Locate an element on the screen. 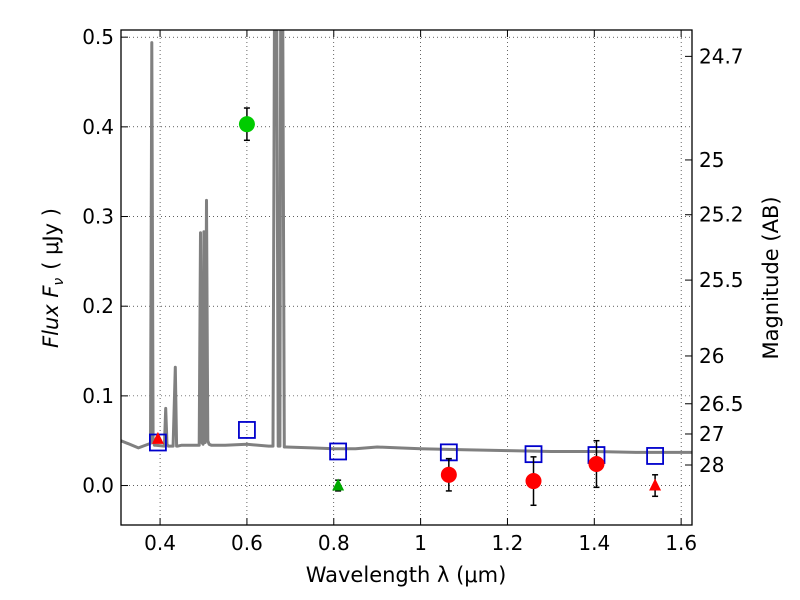 This screenshot has width=800, height=600. magnitude-tick-label: 26 is located at coordinates (711, 356).